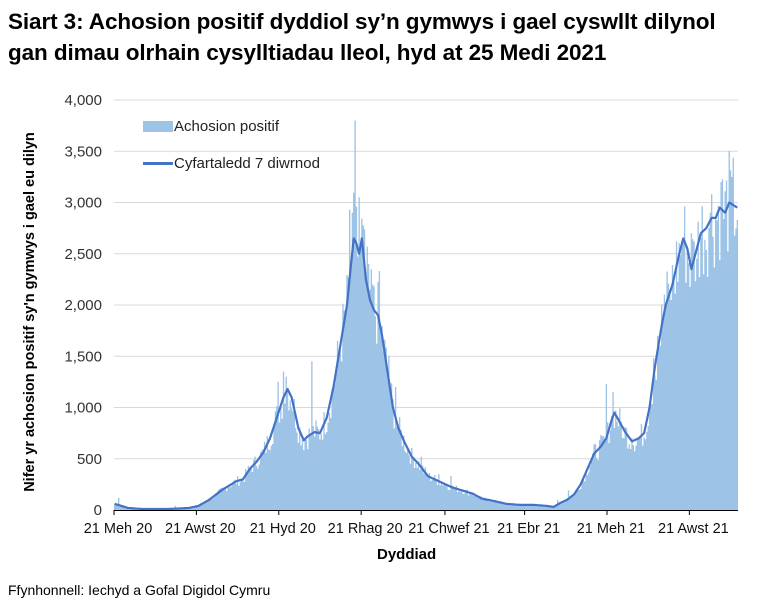  I want to click on legend-item-bars: Achosion positif, so click(231, 126).